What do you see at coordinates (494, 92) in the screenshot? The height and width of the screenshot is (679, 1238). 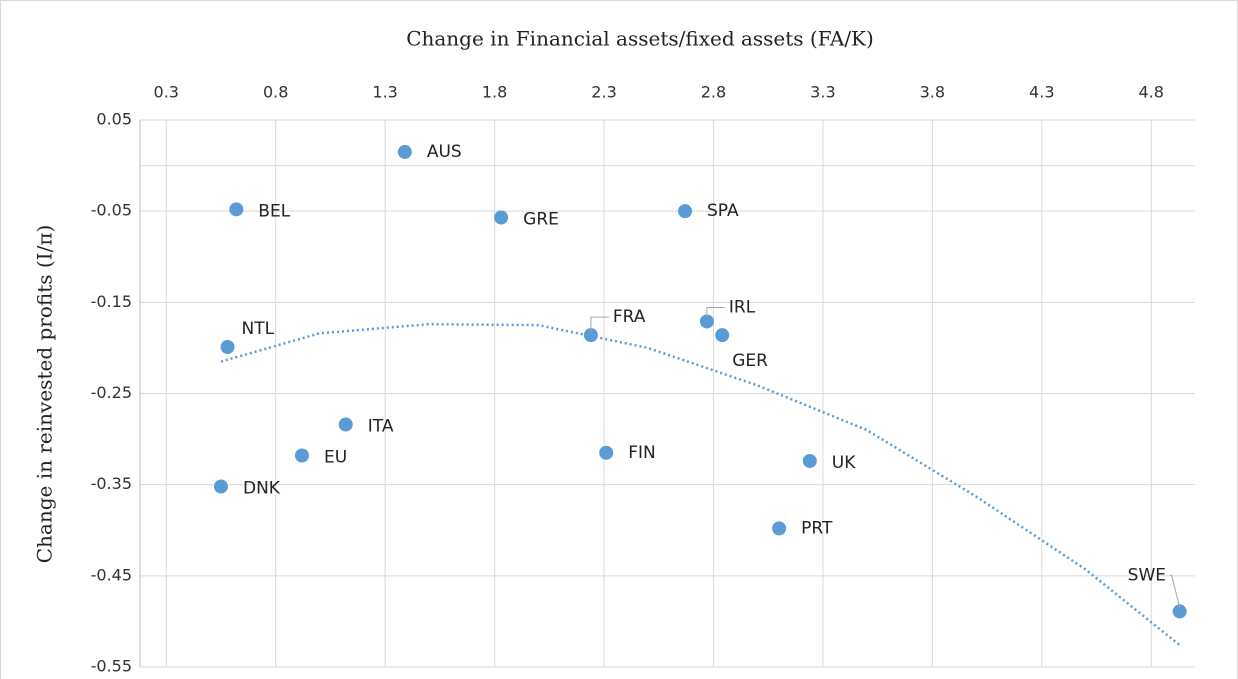 I see `x-tick-label: 1.8` at bounding box center [494, 92].